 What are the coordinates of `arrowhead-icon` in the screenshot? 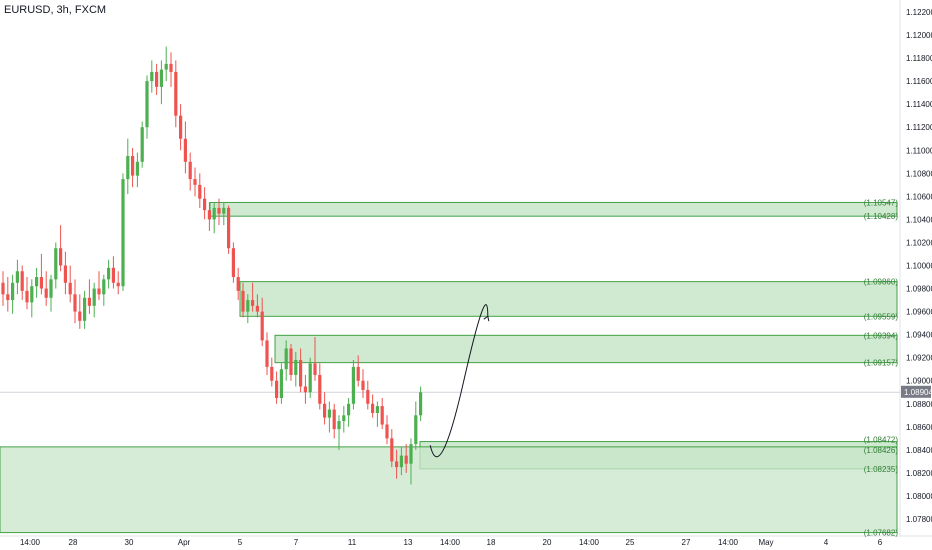 It's located at (486, 318).